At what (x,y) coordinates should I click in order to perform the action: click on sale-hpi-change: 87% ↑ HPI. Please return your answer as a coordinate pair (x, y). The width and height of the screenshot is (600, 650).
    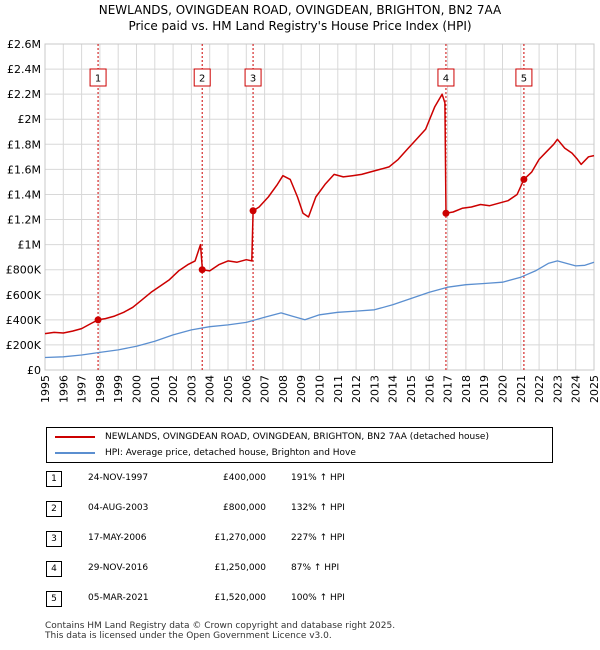
    Looking at the image, I should click on (315, 568).